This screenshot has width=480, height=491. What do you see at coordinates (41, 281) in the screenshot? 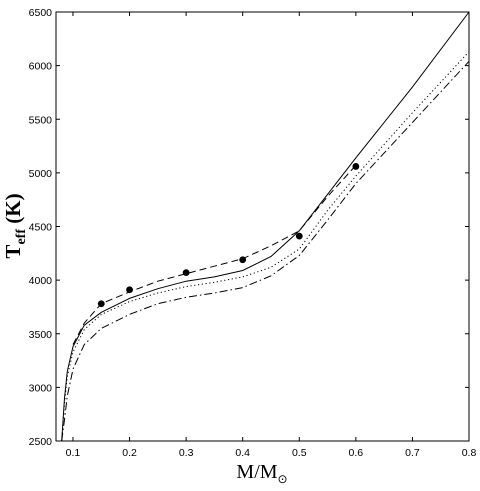
I see `y-tick-label: 4000` at bounding box center [41, 281].